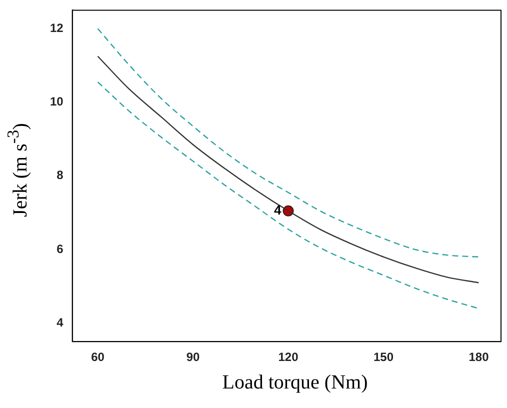  What do you see at coordinates (60, 249) in the screenshot?
I see `y-tick-label: 6` at bounding box center [60, 249].